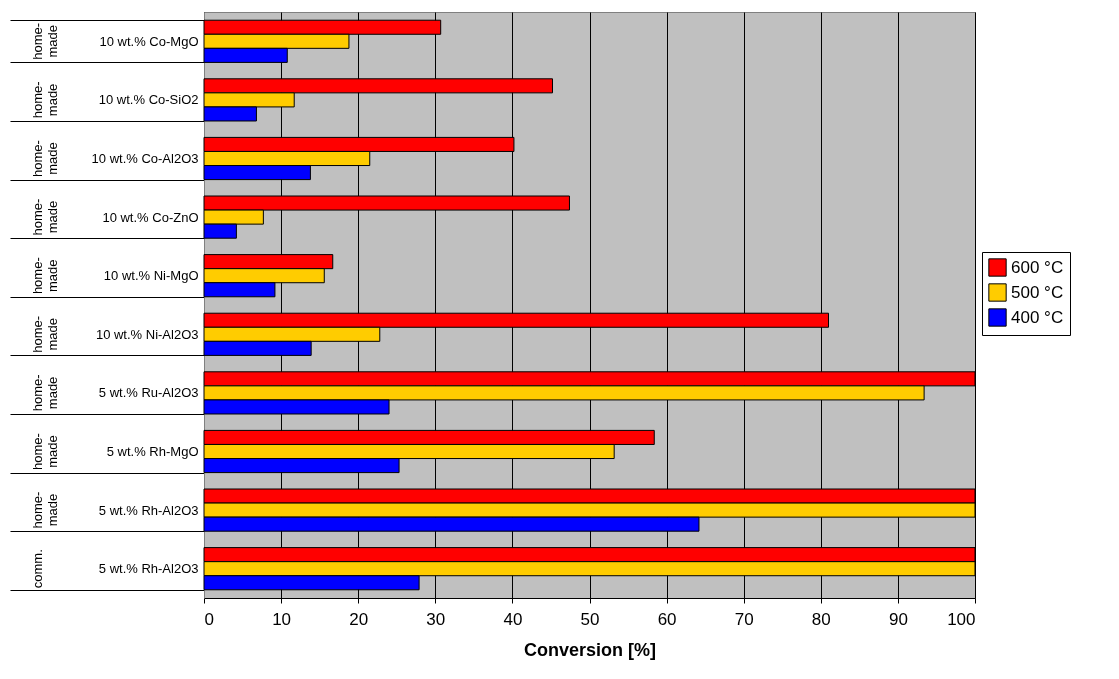 The height and width of the screenshot is (679, 1119). Describe the element at coordinates (513, 619) in the screenshot. I see `x-tick-label: 40` at that location.